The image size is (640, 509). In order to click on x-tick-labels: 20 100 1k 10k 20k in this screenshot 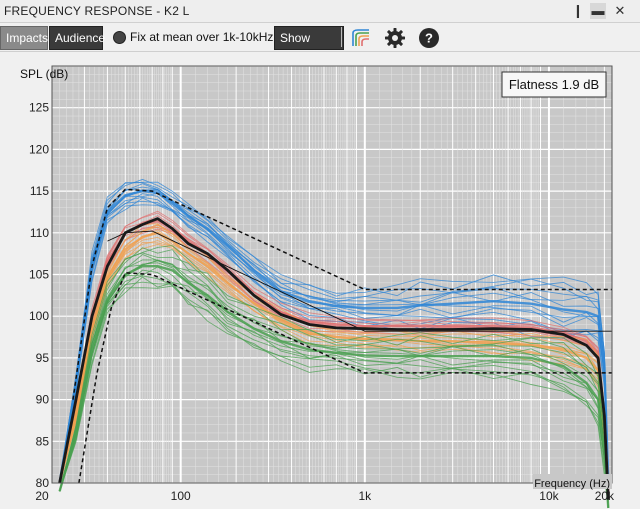, I will do `click(325, 496)`.